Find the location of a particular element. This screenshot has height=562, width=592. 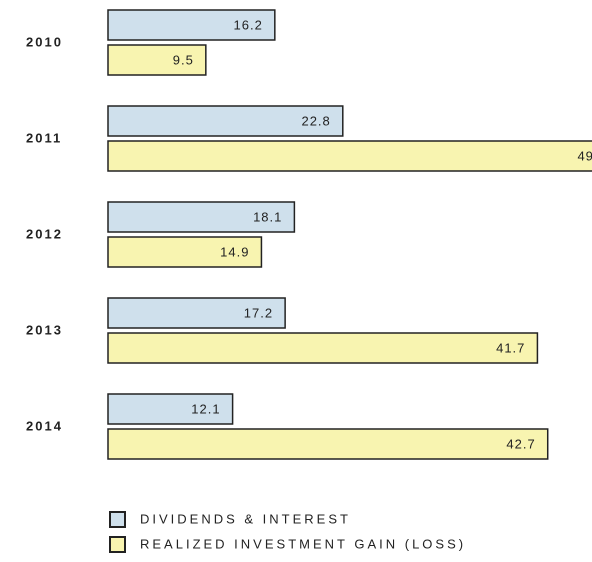

data-label: 12.1 is located at coordinates (205, 408).